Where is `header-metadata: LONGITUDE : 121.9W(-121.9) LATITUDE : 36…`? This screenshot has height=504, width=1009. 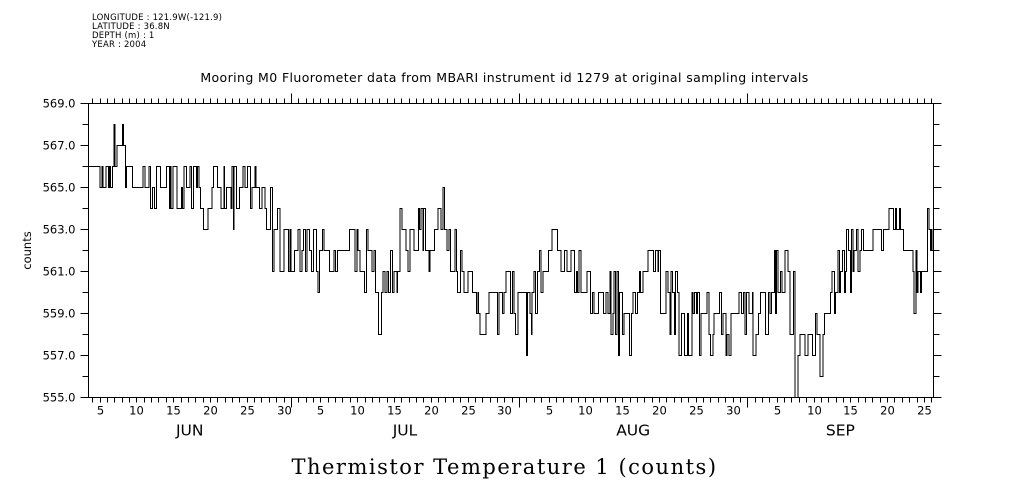
header-metadata: LONGITUDE : 121.9W(-121.9) LATITUDE : 36… is located at coordinates (157, 32).